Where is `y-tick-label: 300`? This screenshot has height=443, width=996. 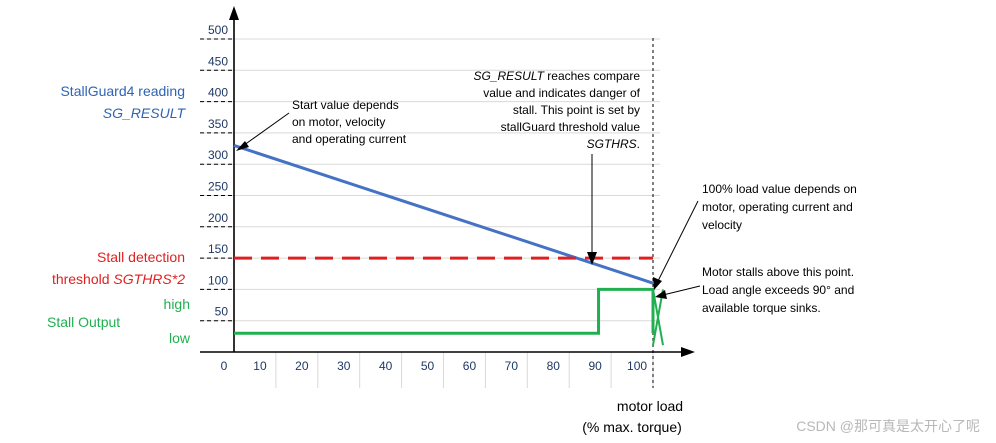
y-tick-label: 300 is located at coordinates (218, 155).